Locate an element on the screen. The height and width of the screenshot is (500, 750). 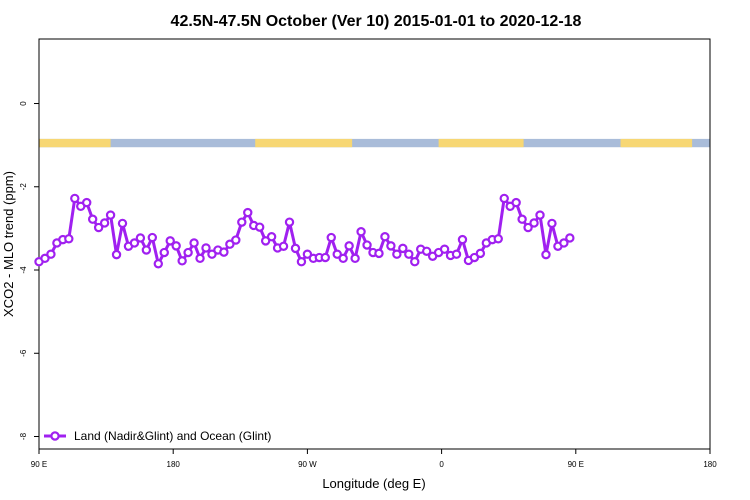
x-axis-label: Longitude (deg E) is located at coordinates (373, 483).